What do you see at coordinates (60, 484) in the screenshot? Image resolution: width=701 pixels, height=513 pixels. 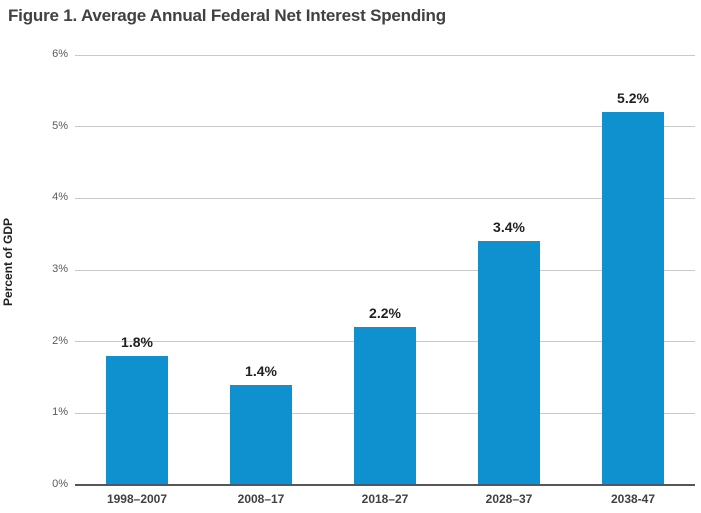 I see `y-tick-label: 0%` at bounding box center [60, 484].